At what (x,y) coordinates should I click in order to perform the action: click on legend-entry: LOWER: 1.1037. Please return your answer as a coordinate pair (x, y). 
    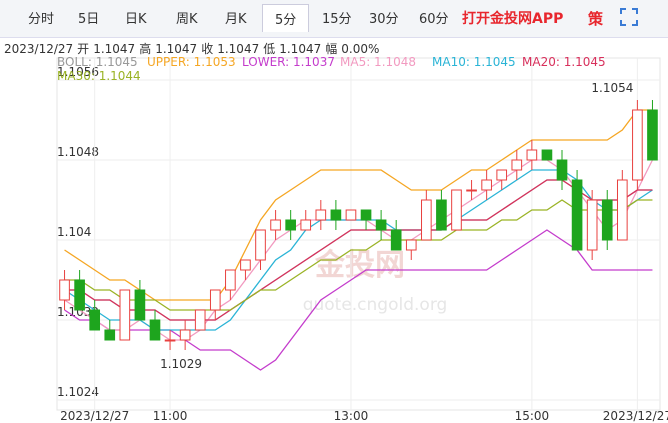
    Looking at the image, I should click on (288, 62).